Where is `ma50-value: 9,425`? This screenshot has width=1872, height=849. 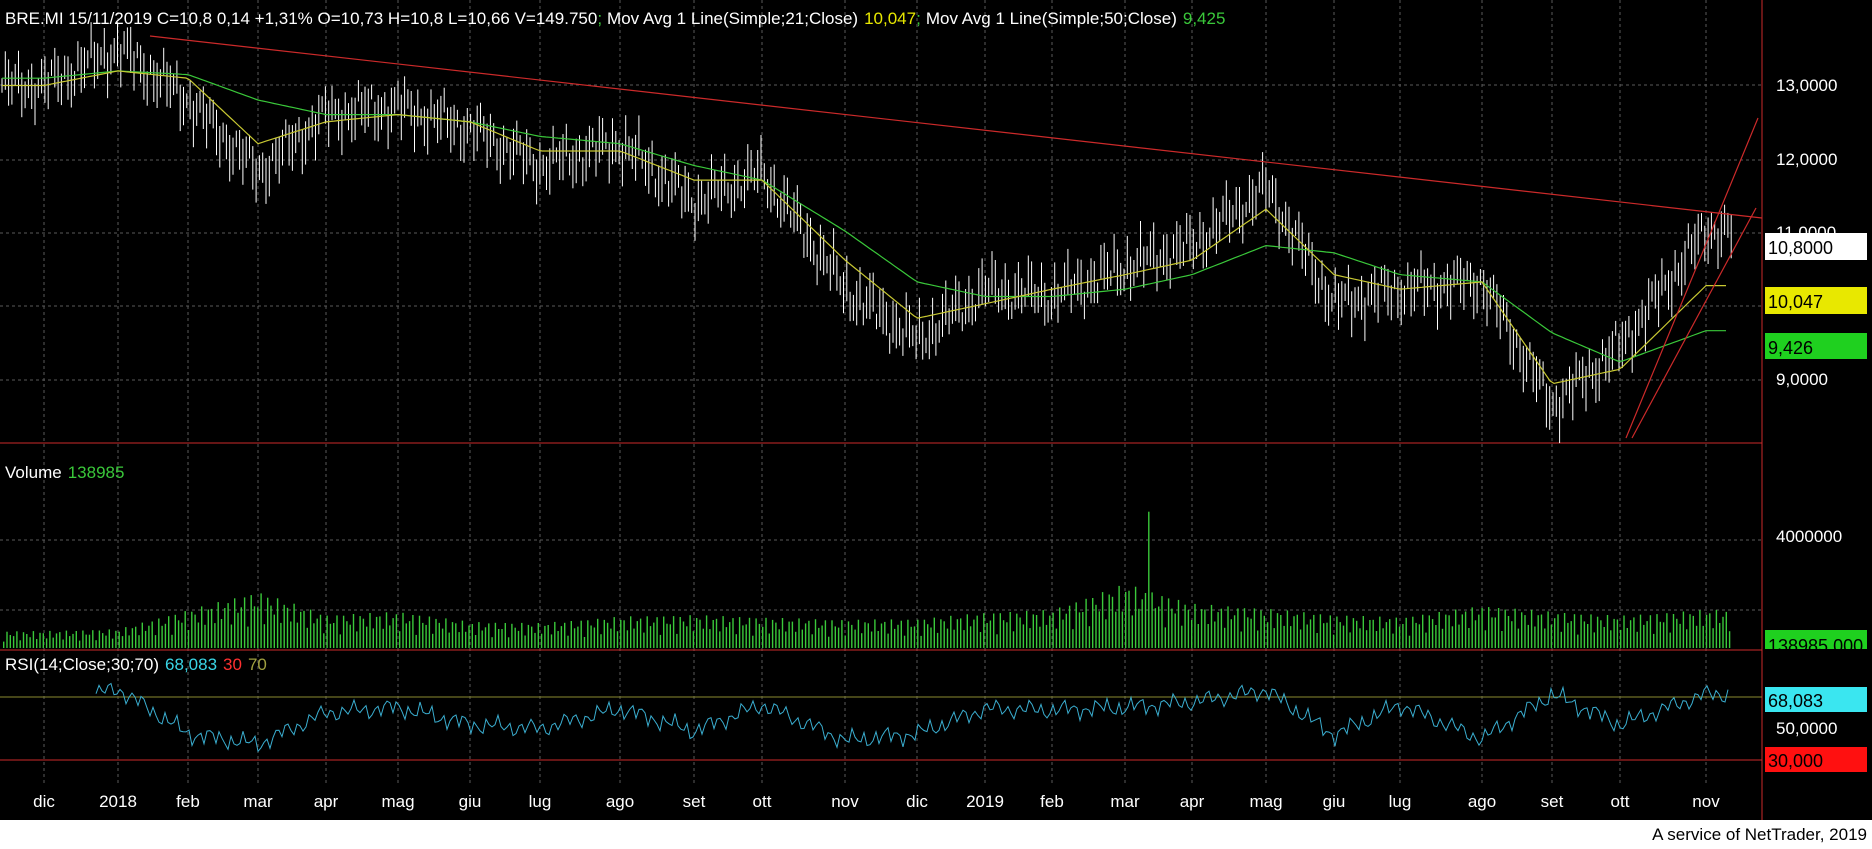
ma50-value: 9,425 is located at coordinates (1204, 18).